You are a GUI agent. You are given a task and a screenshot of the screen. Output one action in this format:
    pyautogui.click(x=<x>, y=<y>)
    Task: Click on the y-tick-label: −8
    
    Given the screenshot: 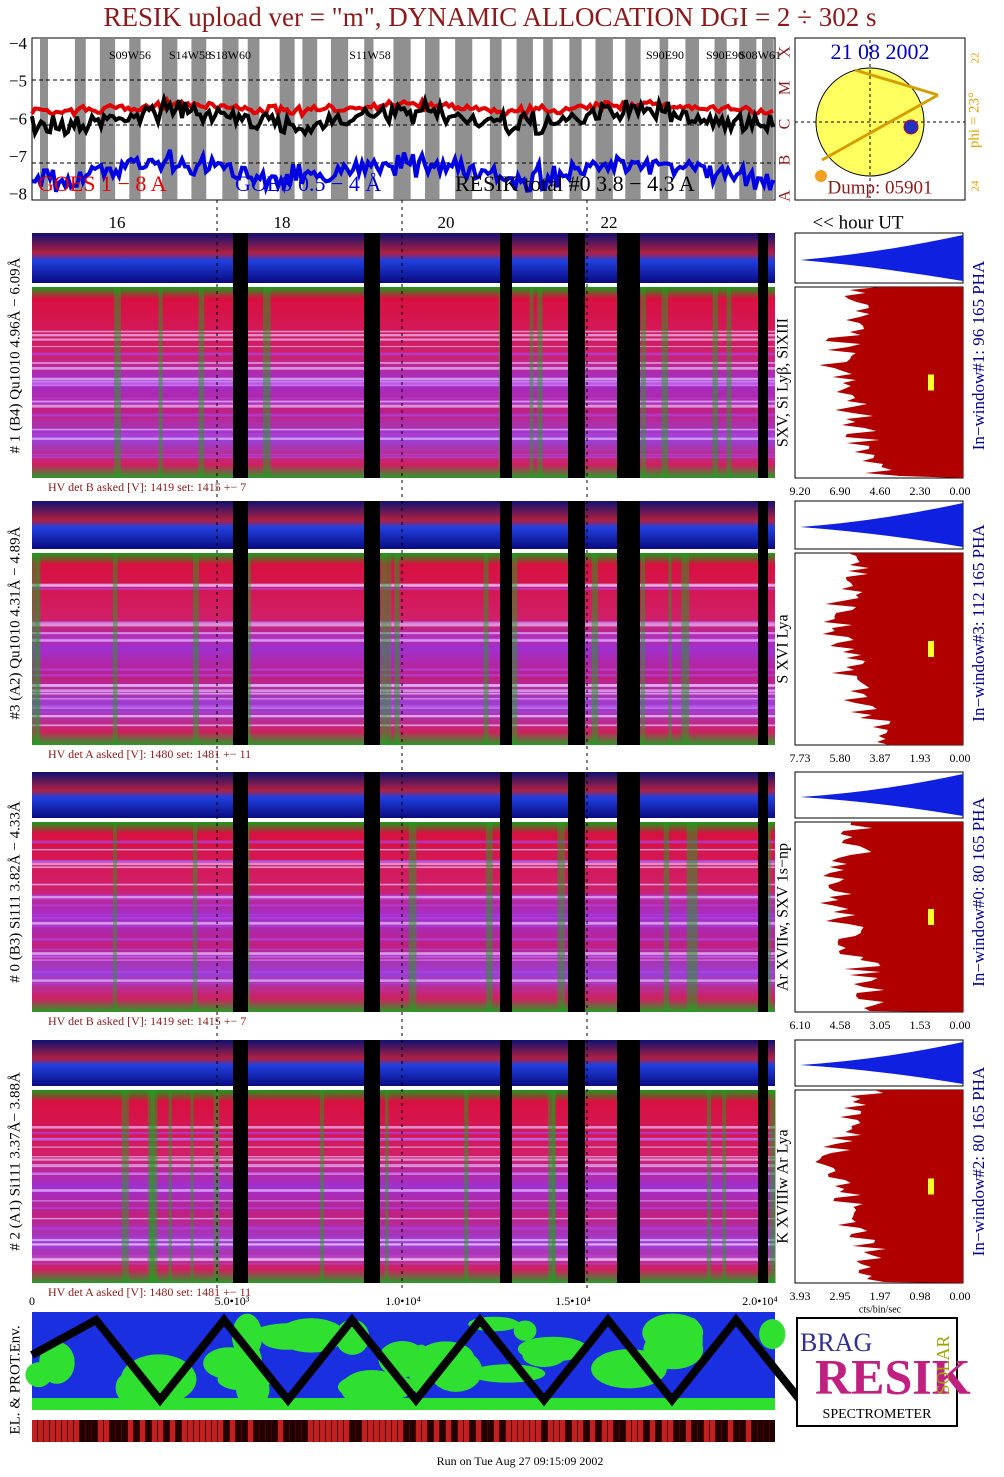 What is the action you would take?
    pyautogui.click(x=18, y=194)
    